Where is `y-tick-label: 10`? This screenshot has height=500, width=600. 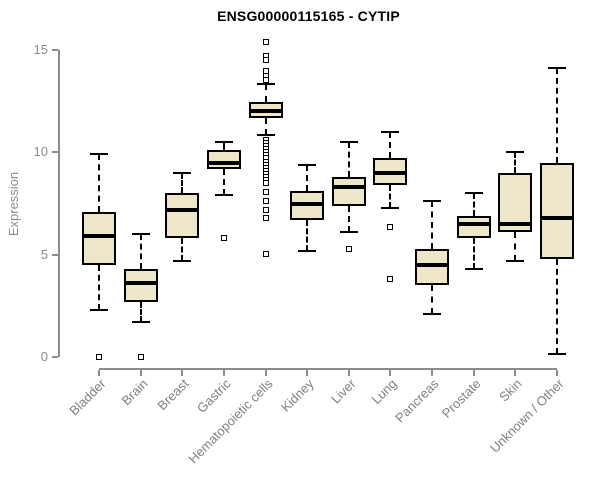
y-tick-label: 10 is located at coordinates (40, 152).